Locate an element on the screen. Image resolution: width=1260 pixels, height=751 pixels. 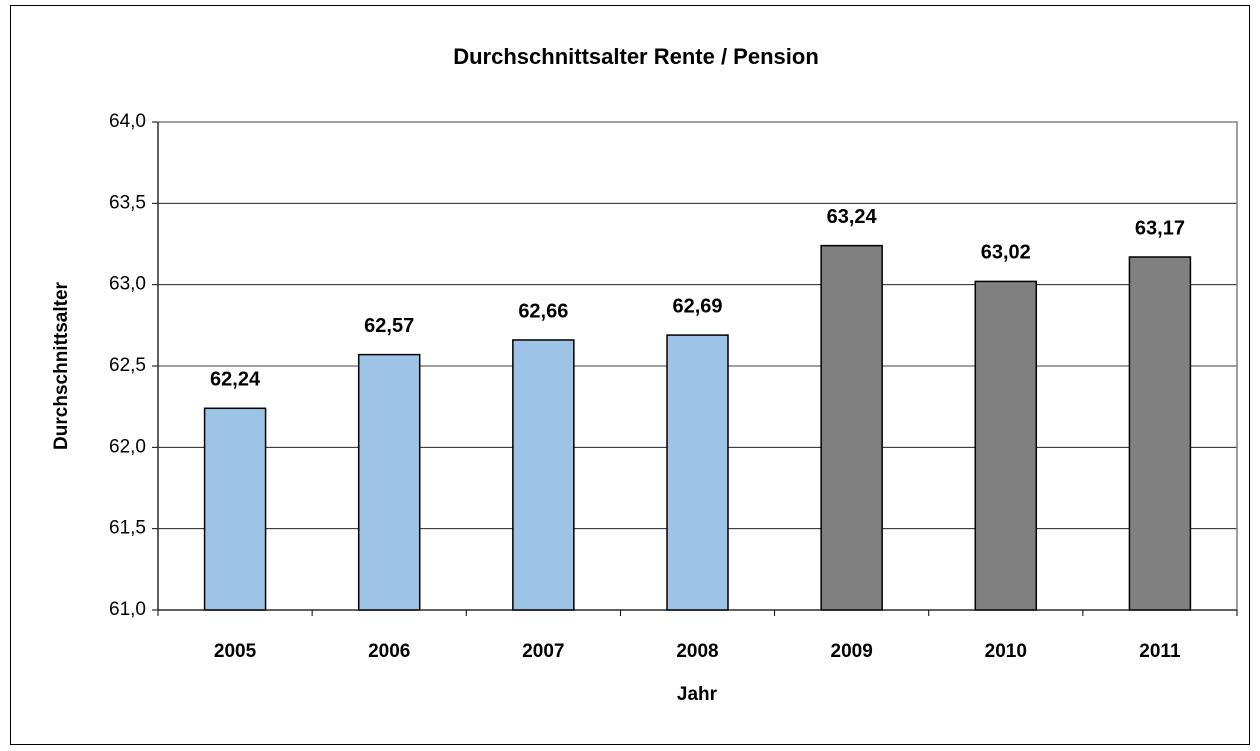
x-axis-label: Jahr is located at coordinates (697, 694).